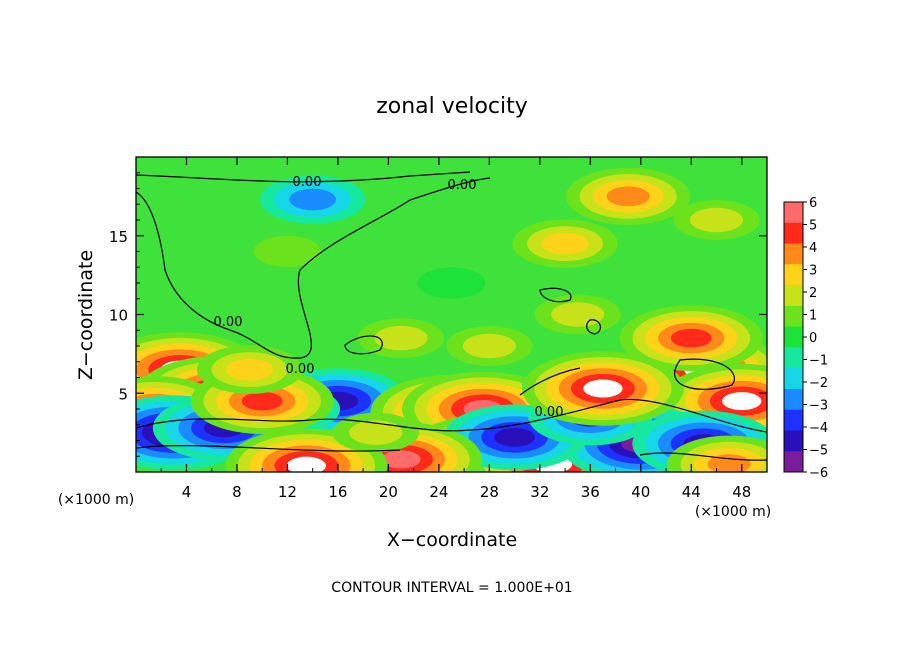 Image resolution: width=904 pixels, height=654 pixels. I want to click on x-tick-label-10: 44, so click(691, 492).